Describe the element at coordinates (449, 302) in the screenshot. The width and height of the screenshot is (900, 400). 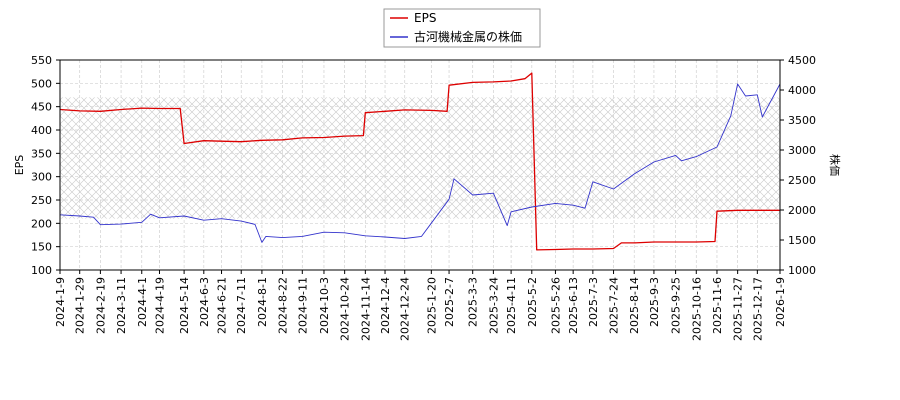
I see `x-tick-label: 2025-2-7` at that location.